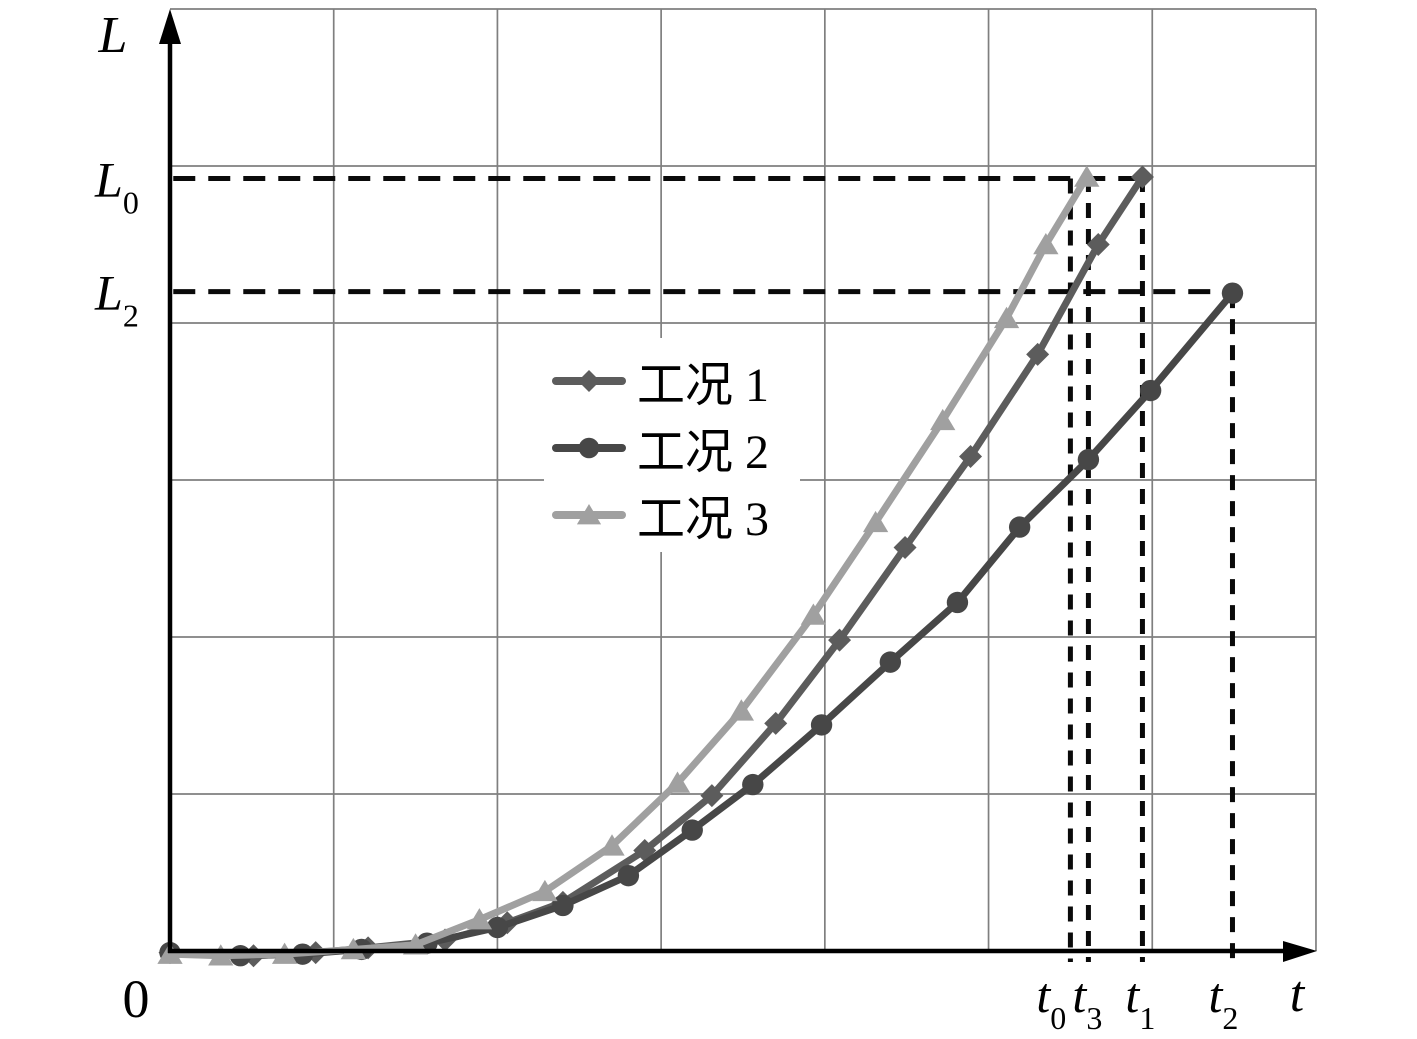  Describe the element at coordinates (136, 999) in the screenshot. I see `origin-label: 0` at that location.